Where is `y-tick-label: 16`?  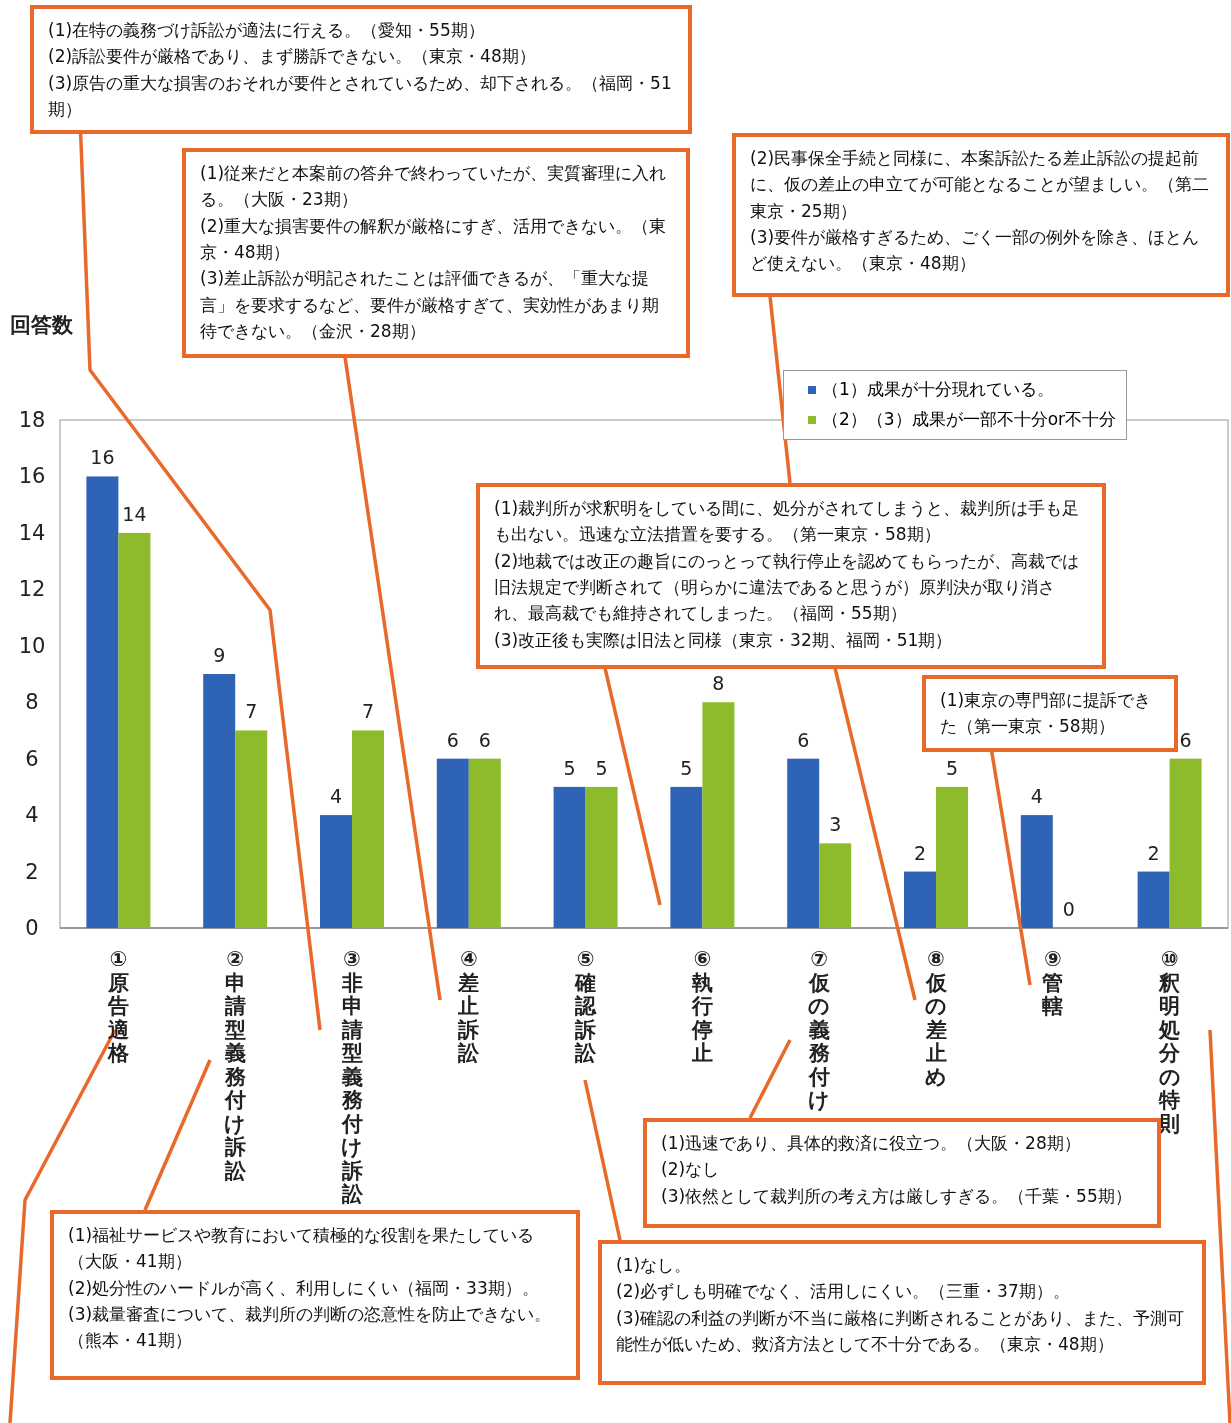
y-tick-label: 16 is located at coordinates (32, 476).